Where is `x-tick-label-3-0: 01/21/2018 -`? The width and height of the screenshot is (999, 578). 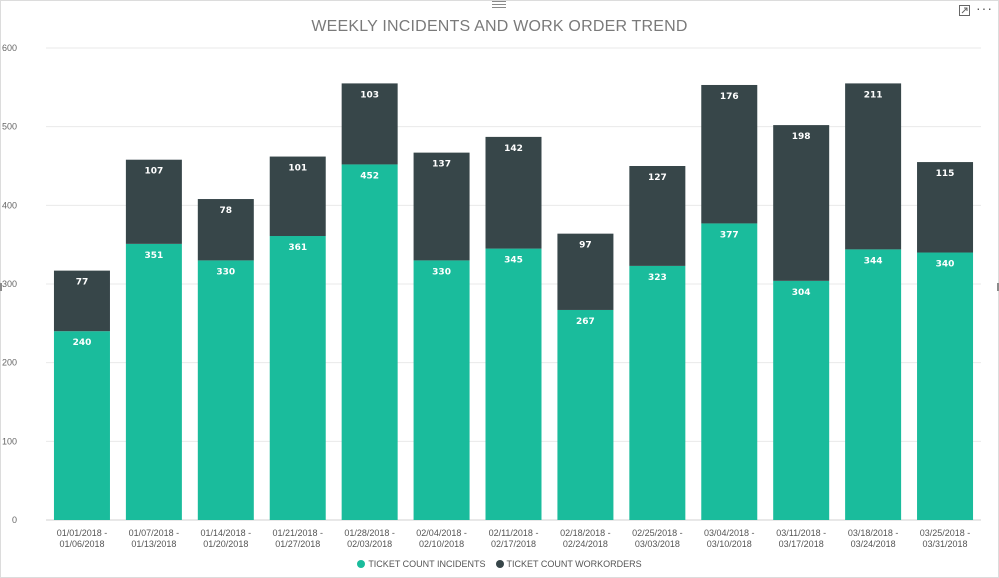
x-tick-label-3-0: 01/21/2018 - is located at coordinates (297, 533).